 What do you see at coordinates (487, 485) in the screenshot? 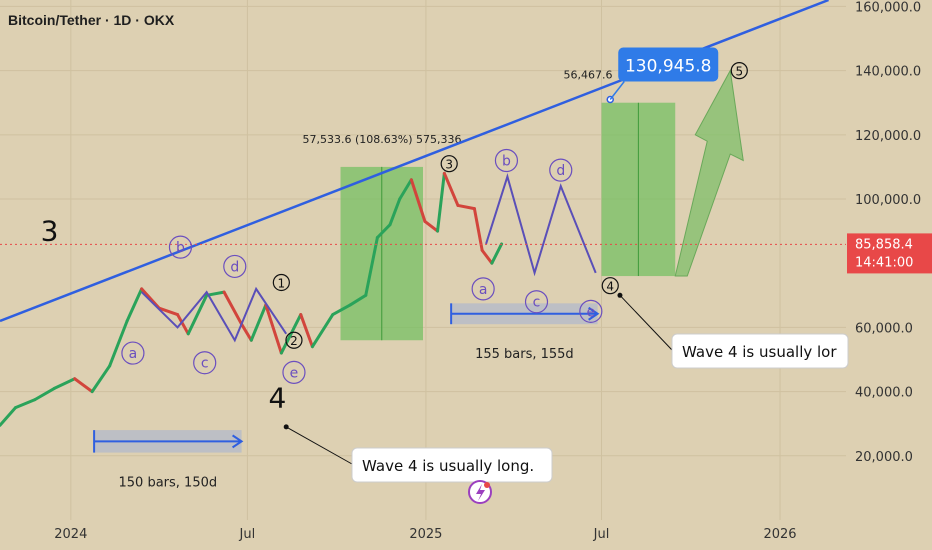
I see `notification-dot` at bounding box center [487, 485].